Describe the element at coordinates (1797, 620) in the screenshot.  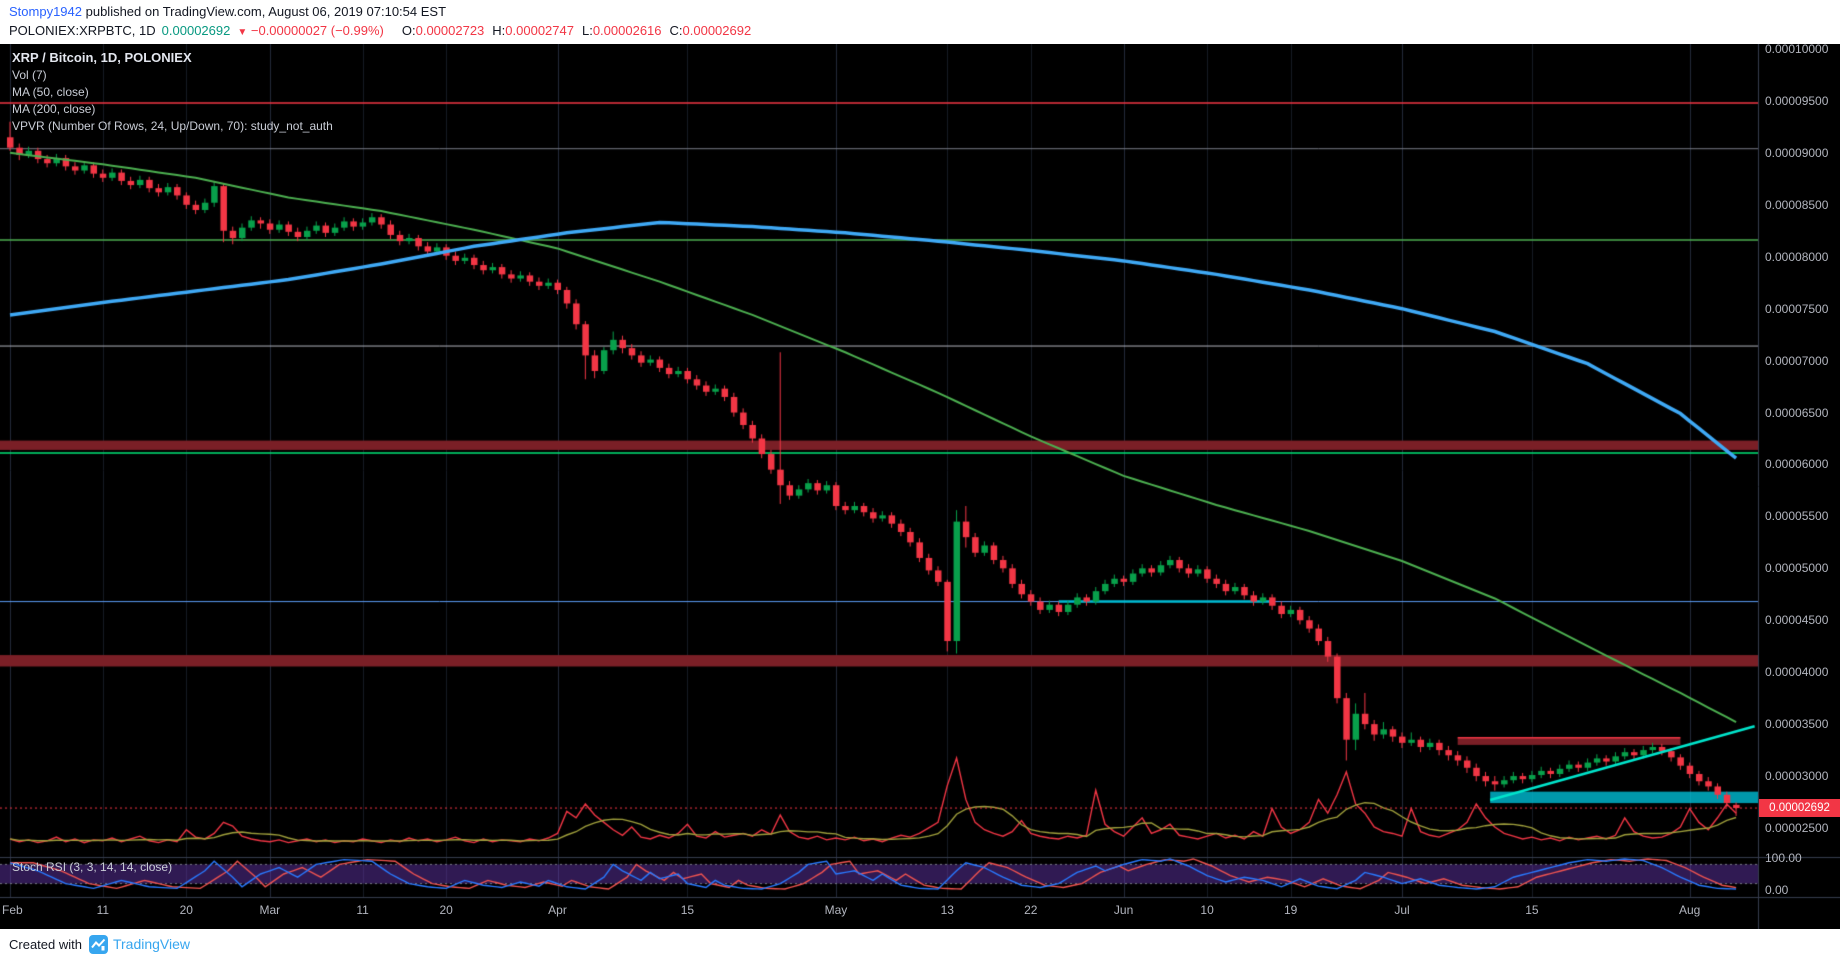
I see `price-axis-label: 0.00004500` at that location.